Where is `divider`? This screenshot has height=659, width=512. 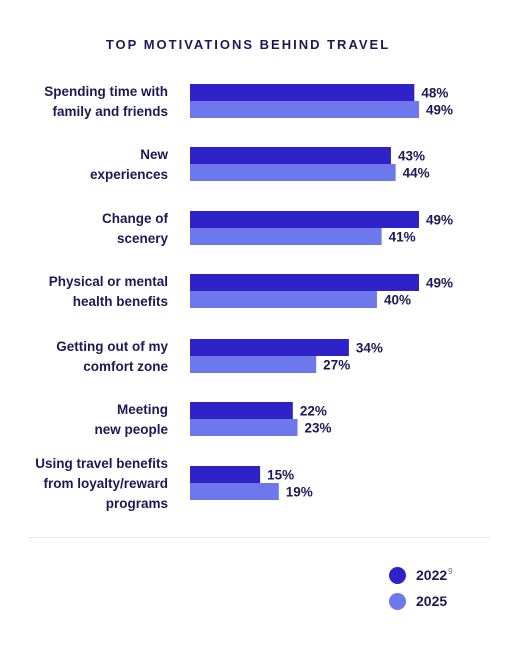 divider is located at coordinates (259, 537).